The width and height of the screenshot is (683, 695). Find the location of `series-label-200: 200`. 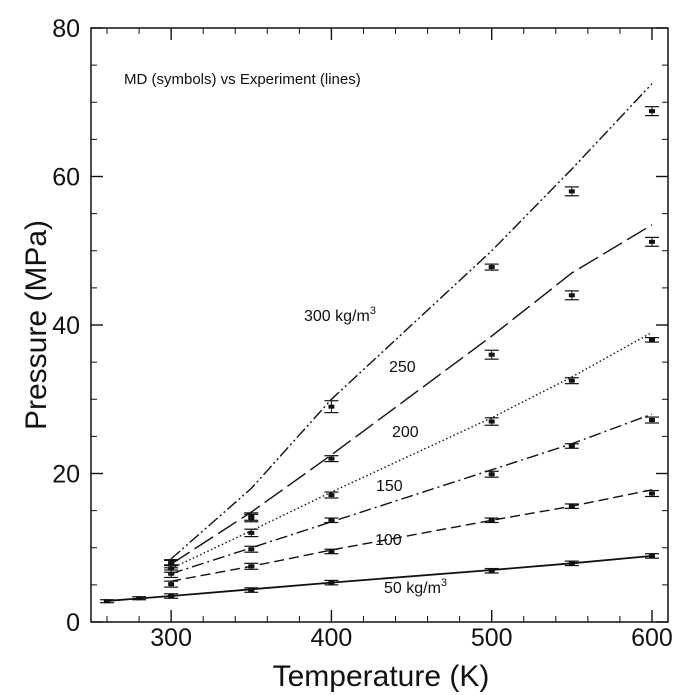

series-label-200: 200 is located at coordinates (405, 432).